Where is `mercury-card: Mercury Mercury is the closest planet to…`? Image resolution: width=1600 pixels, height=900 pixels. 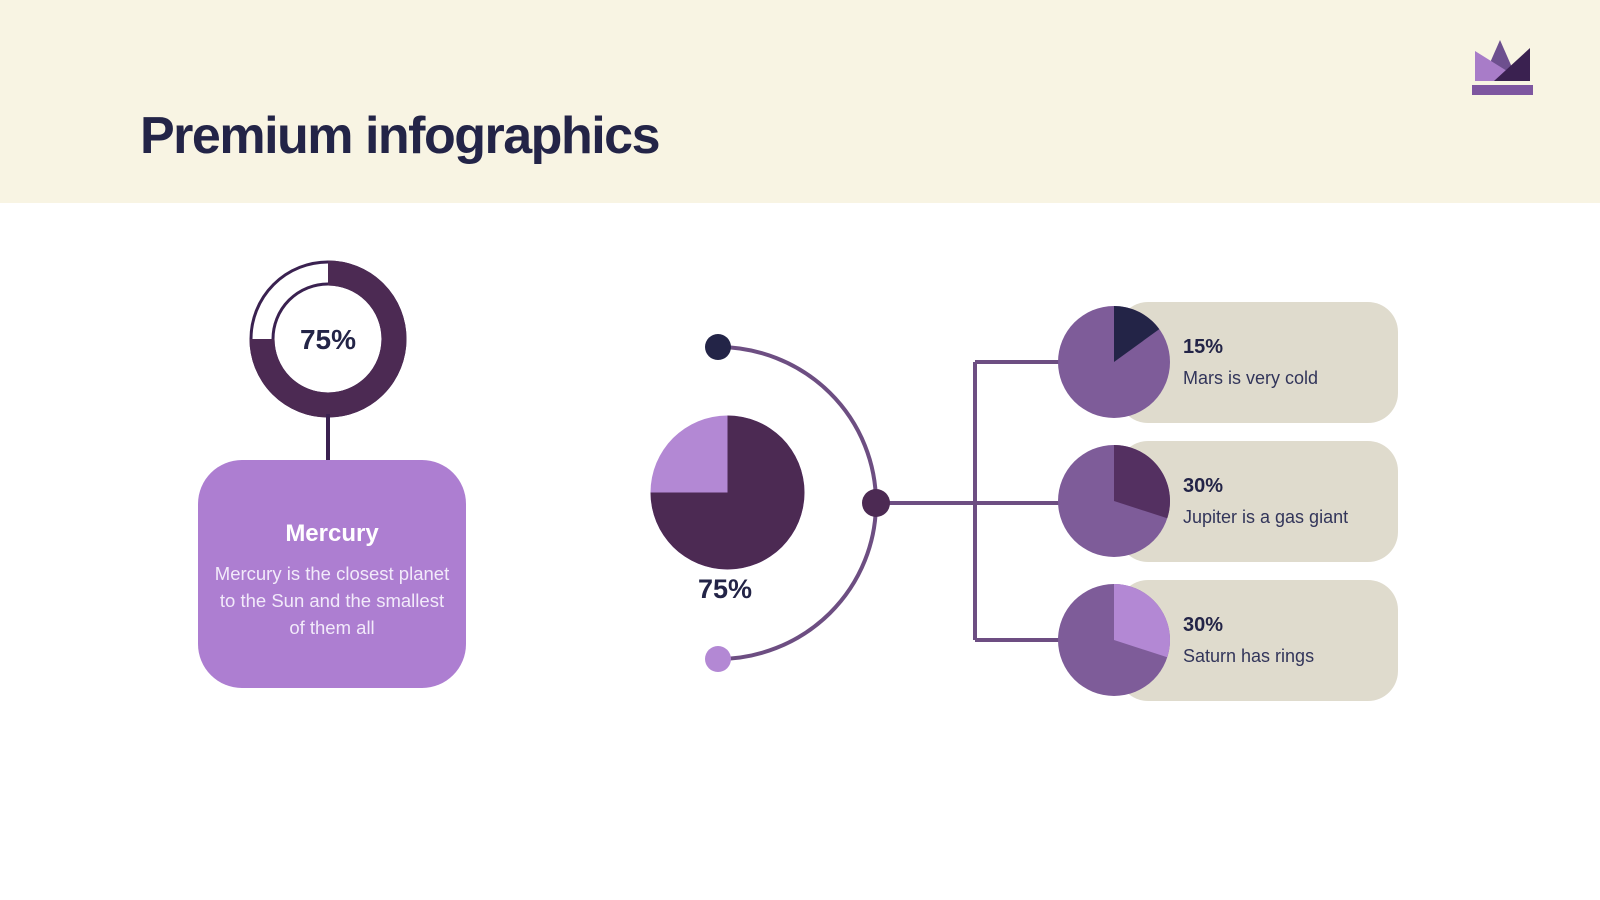
mercury-card: Mercury Mercury is the closest planet to… is located at coordinates (332, 574).